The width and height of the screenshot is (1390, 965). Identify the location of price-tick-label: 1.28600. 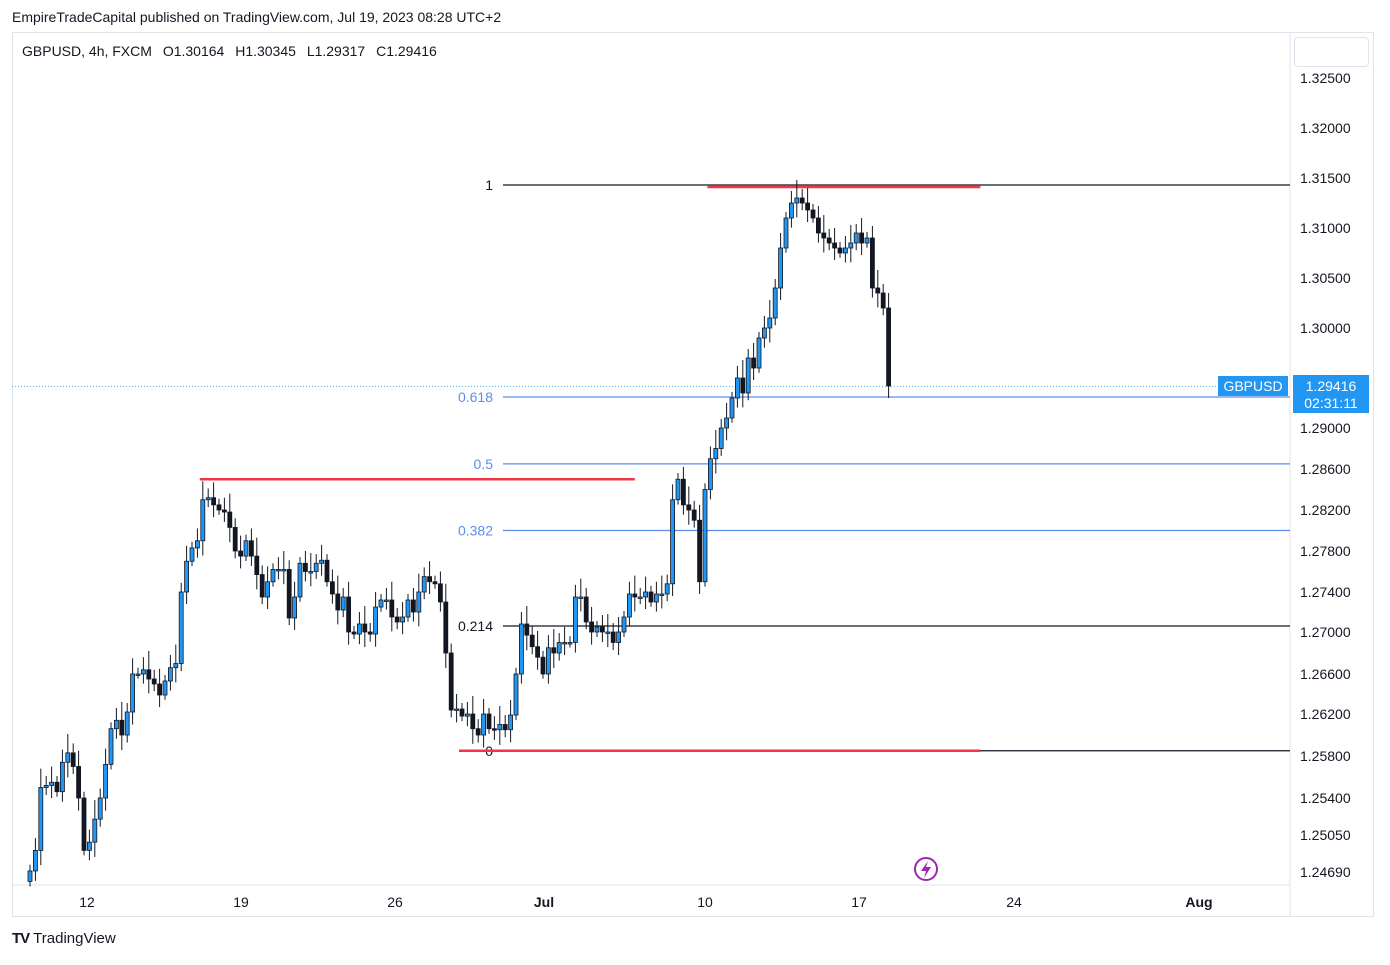
(1325, 469).